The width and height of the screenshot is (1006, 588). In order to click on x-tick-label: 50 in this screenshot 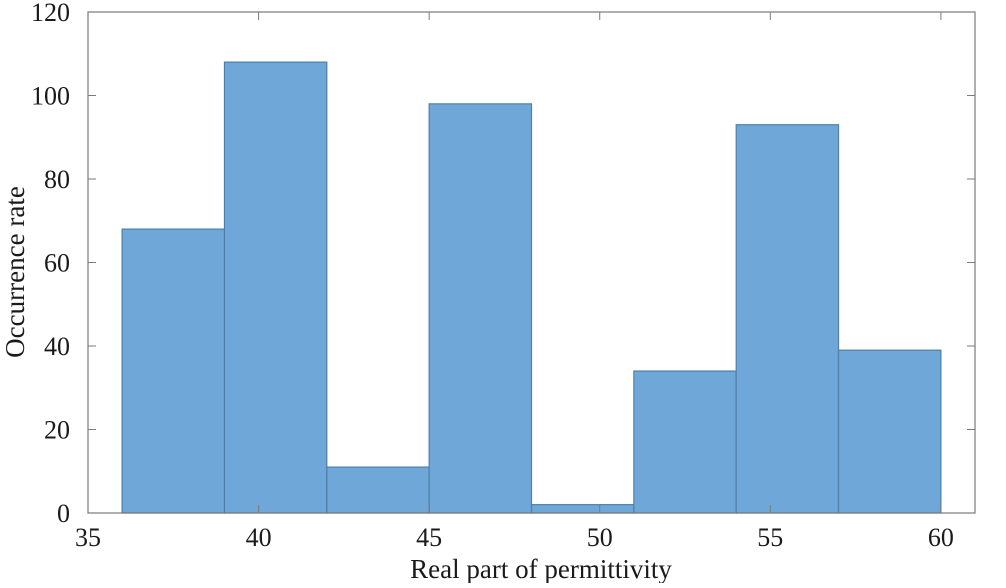, I will do `click(600, 537)`.